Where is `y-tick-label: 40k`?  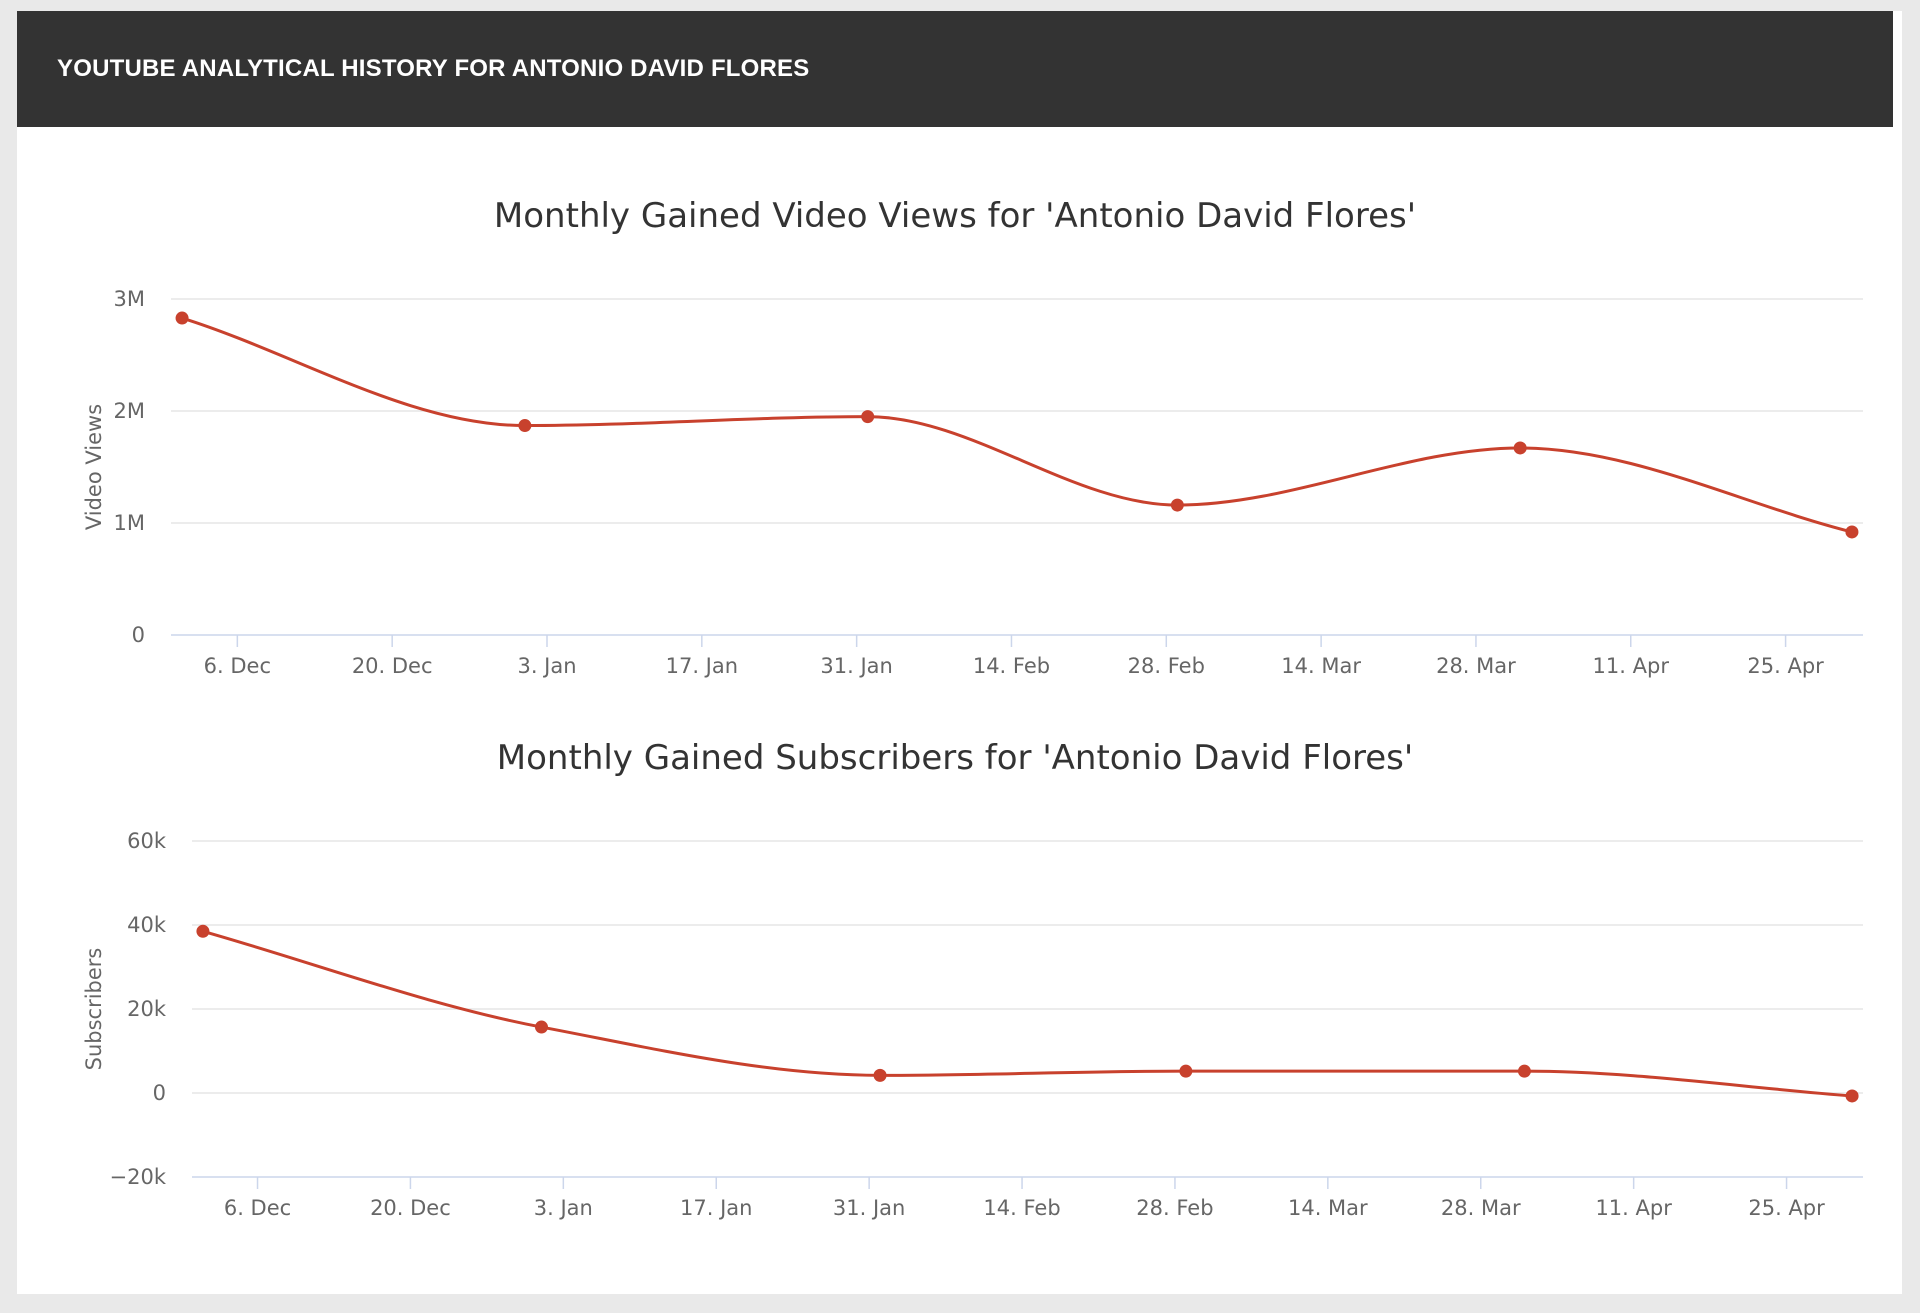 y-tick-label: 40k is located at coordinates (147, 925).